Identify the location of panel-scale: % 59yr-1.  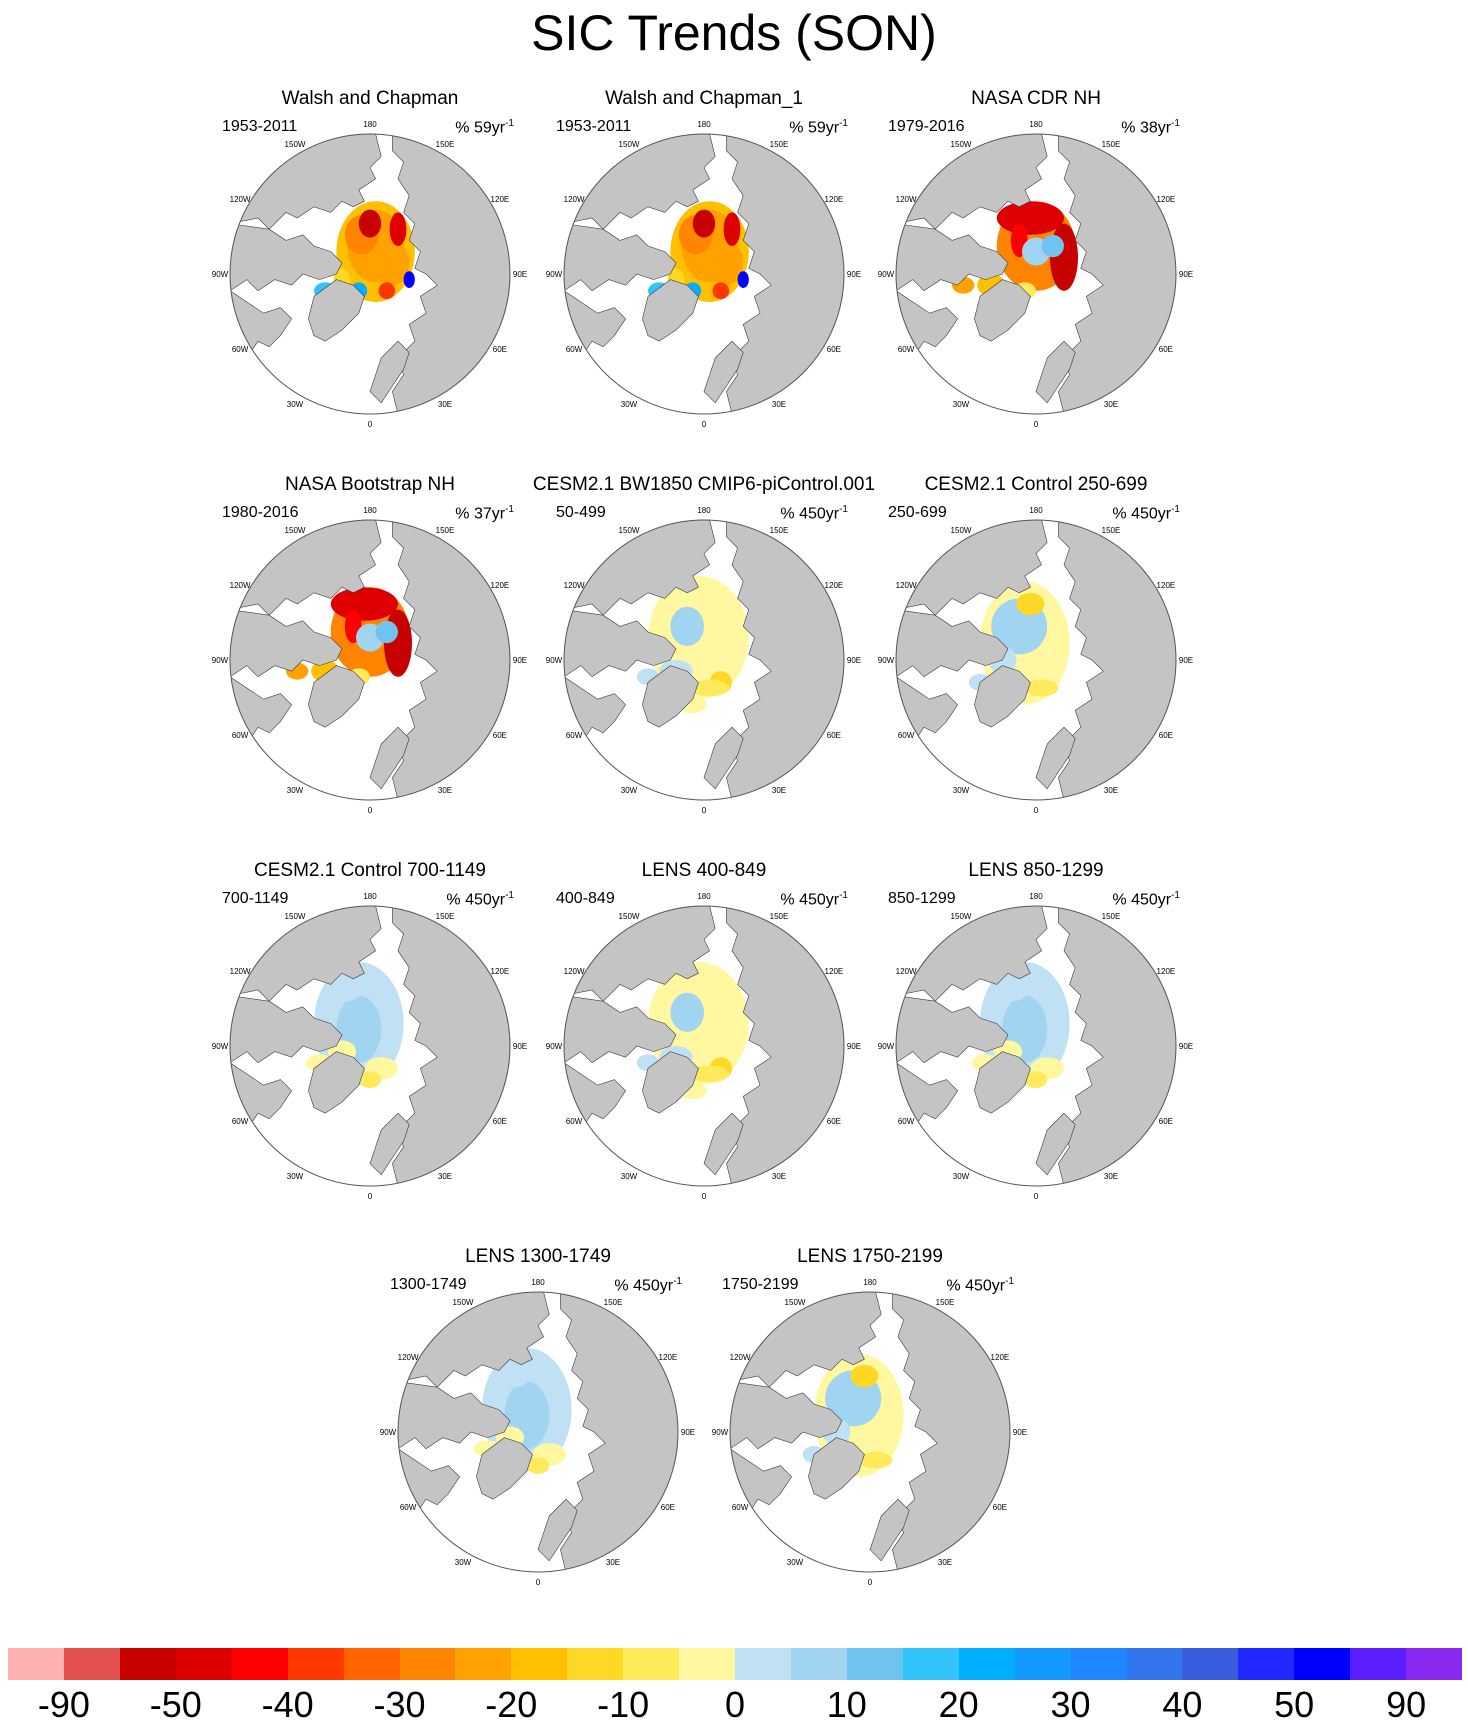
(818, 126).